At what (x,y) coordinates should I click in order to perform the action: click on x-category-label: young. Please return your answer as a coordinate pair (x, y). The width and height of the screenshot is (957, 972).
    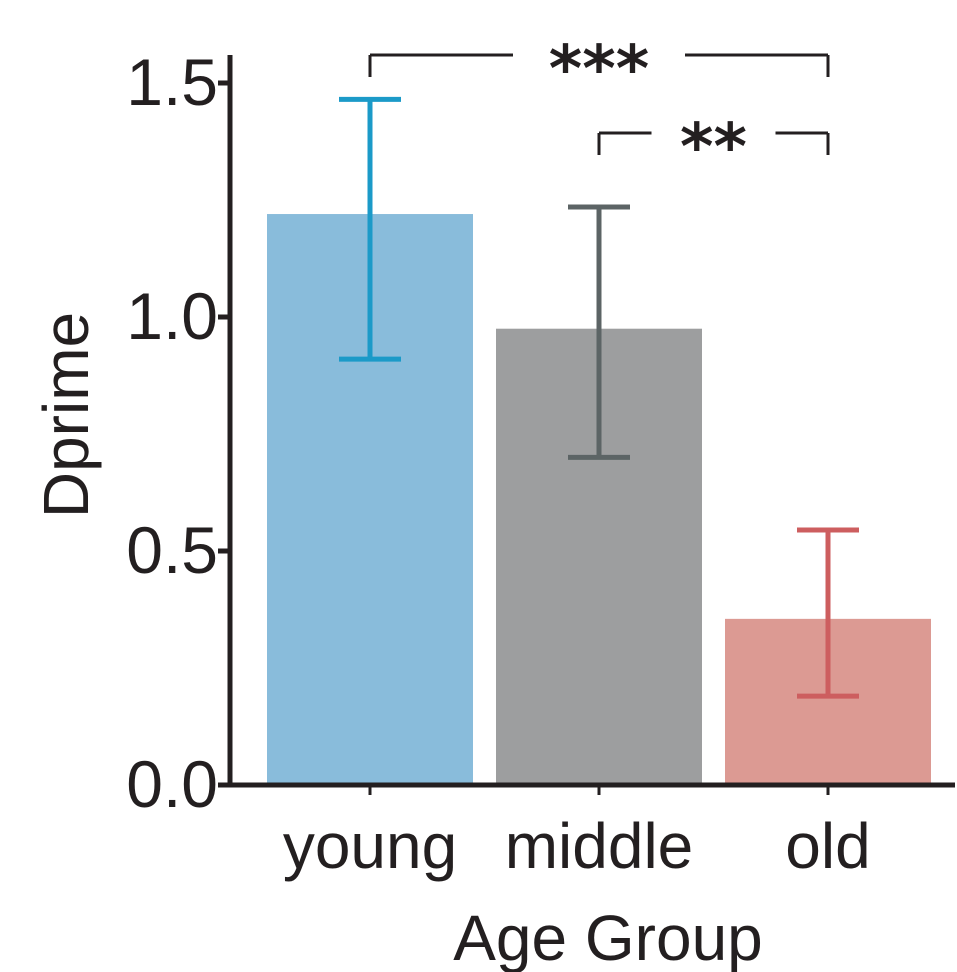
    Looking at the image, I should click on (370, 846).